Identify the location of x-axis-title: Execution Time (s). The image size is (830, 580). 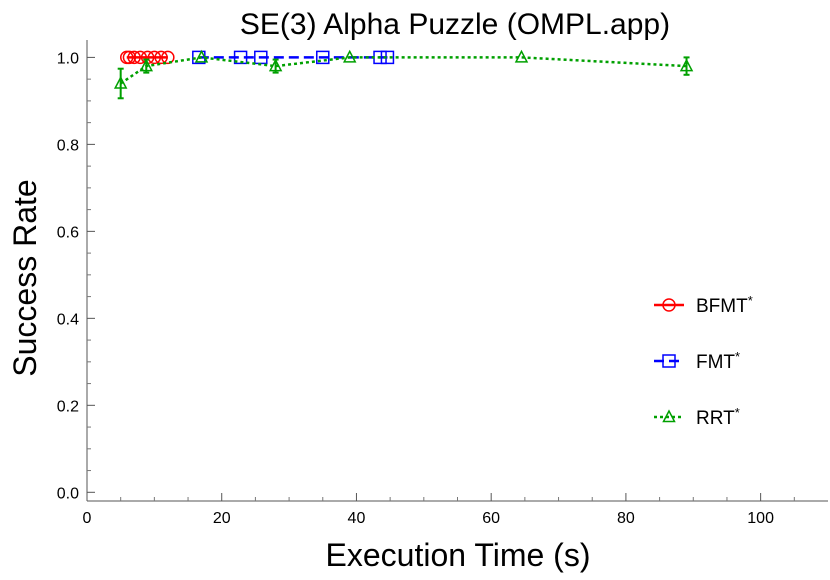
(458, 555).